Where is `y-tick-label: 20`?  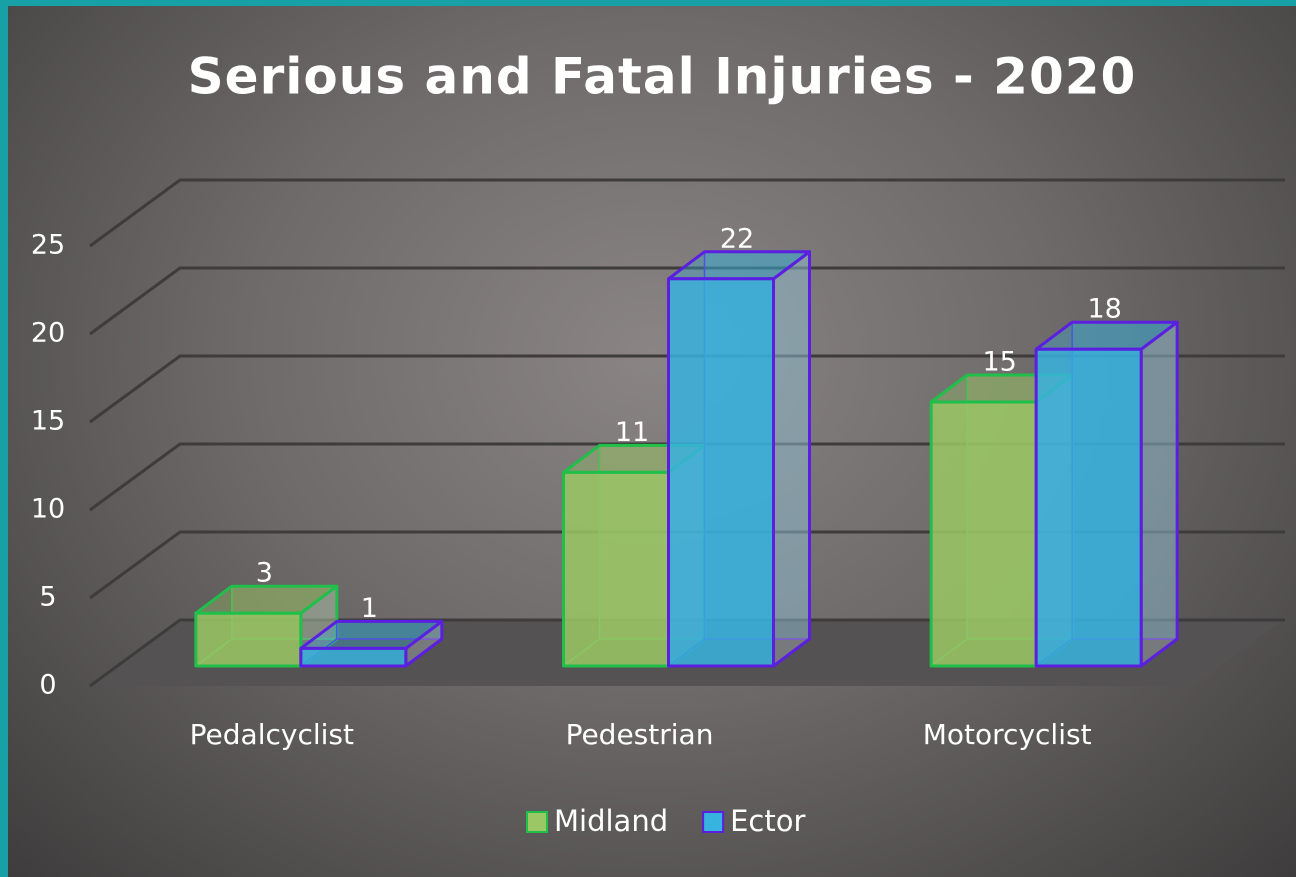
y-tick-label: 20 is located at coordinates (48, 333).